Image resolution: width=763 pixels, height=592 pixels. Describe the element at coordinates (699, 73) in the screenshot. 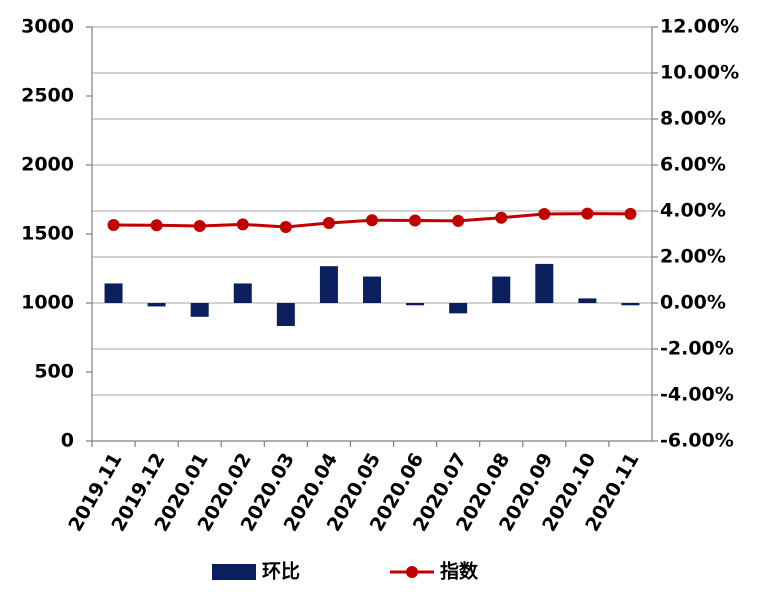

I see `y2-tick-label: 10.00%` at that location.